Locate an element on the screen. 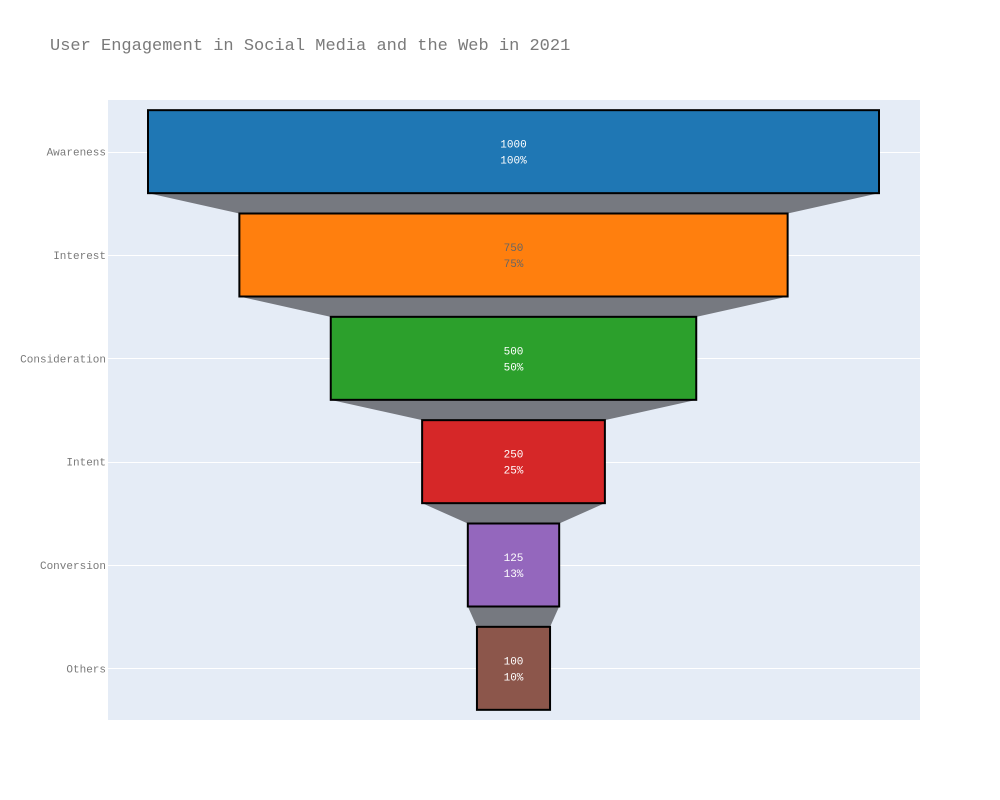 The width and height of the screenshot is (1000, 800). category-label-interest: Interest is located at coordinates (79, 257).